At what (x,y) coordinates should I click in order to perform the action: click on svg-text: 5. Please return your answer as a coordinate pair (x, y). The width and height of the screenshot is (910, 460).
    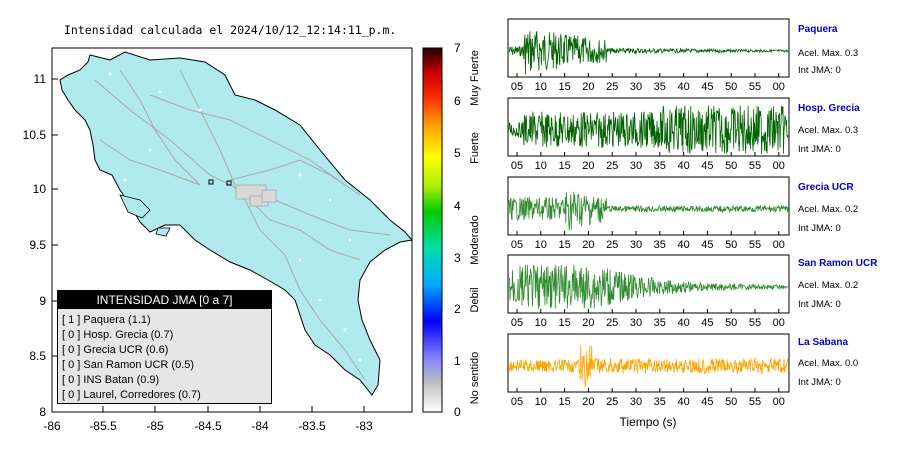
    Looking at the image, I should click on (457, 153).